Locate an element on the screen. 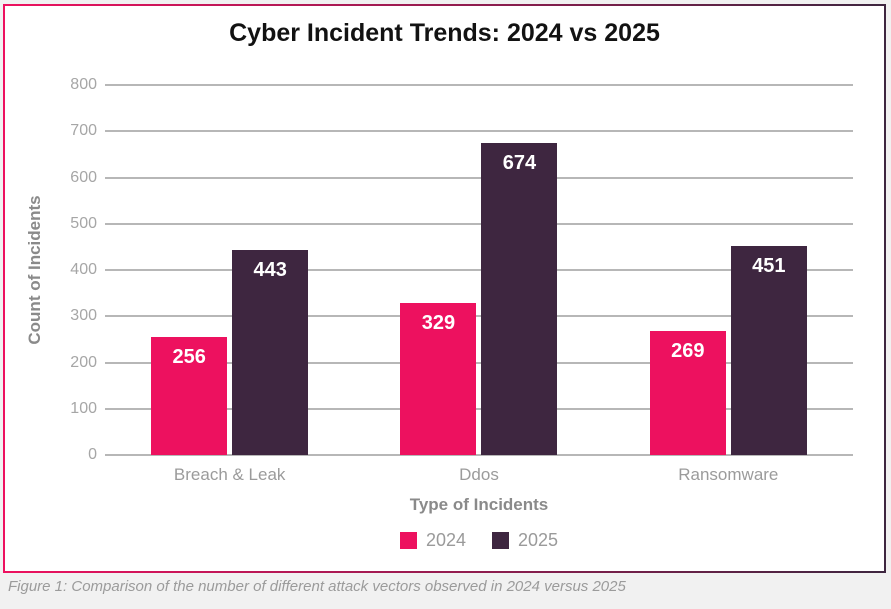 The height and width of the screenshot is (609, 891). bar-2025-breach-leak: 443 is located at coordinates (270, 352).